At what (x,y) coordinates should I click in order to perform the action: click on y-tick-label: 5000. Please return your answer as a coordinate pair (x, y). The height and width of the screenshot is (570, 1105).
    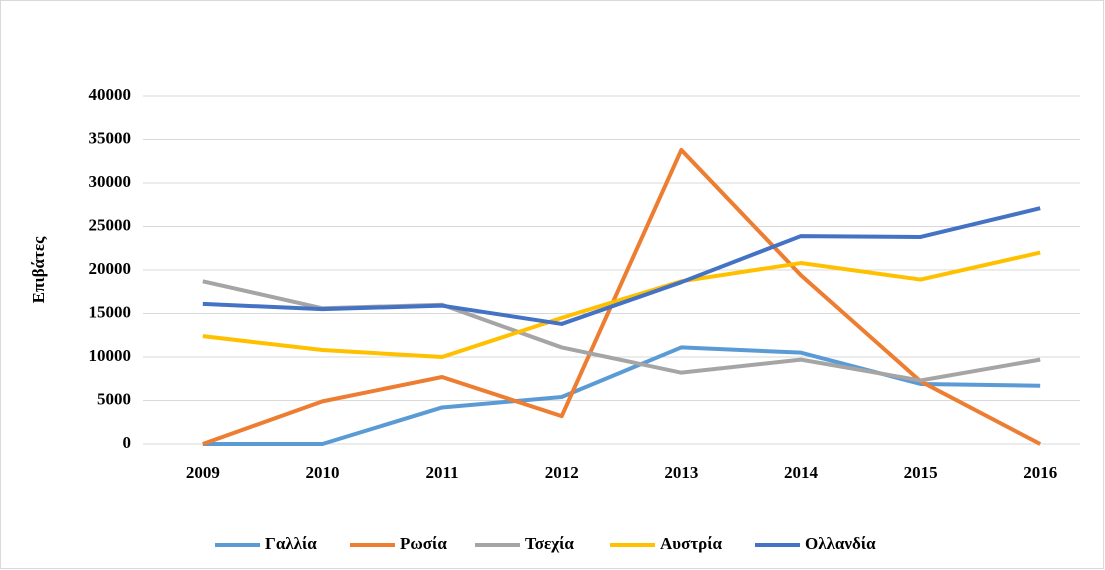
    Looking at the image, I should click on (114, 398).